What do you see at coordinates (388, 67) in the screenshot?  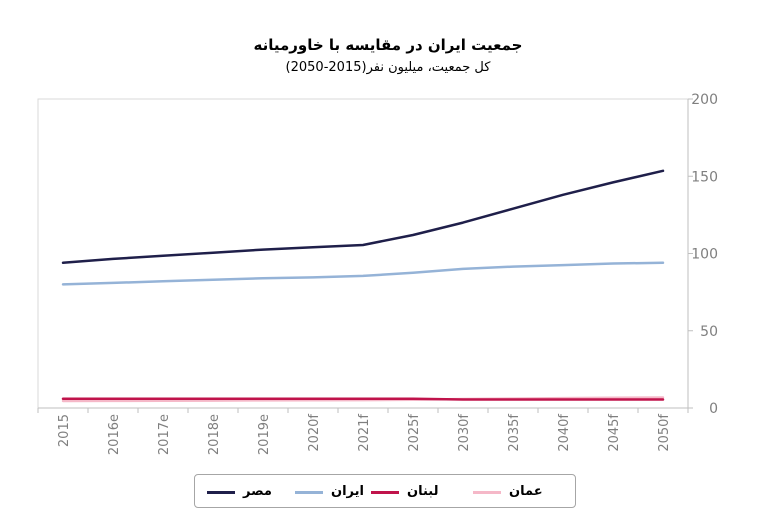 I see `chart-subtitle: کل جمعیت، میلیون نفر(2015-2050)` at bounding box center [388, 67].